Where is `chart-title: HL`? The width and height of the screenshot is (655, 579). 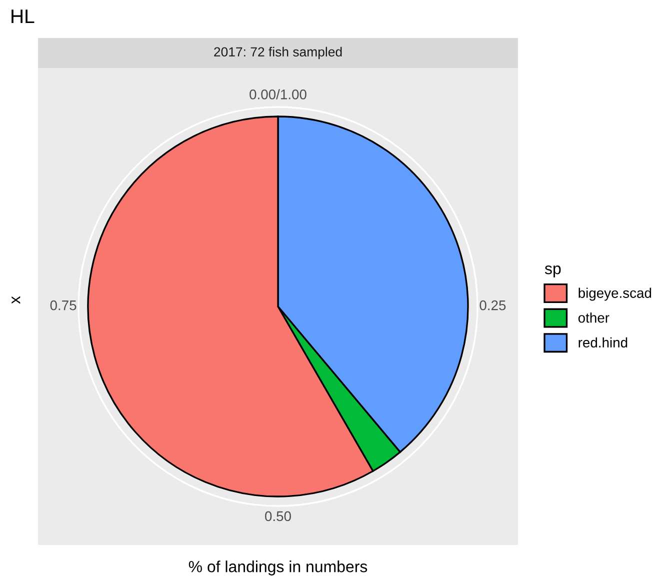
chart-title: HL is located at coordinates (23, 17).